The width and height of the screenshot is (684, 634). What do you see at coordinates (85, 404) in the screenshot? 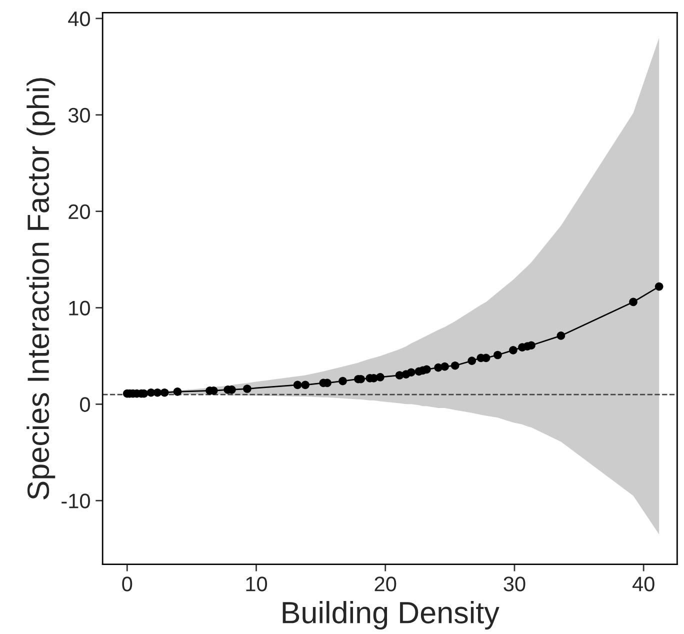
I see `y-tick-label: 0` at bounding box center [85, 404].